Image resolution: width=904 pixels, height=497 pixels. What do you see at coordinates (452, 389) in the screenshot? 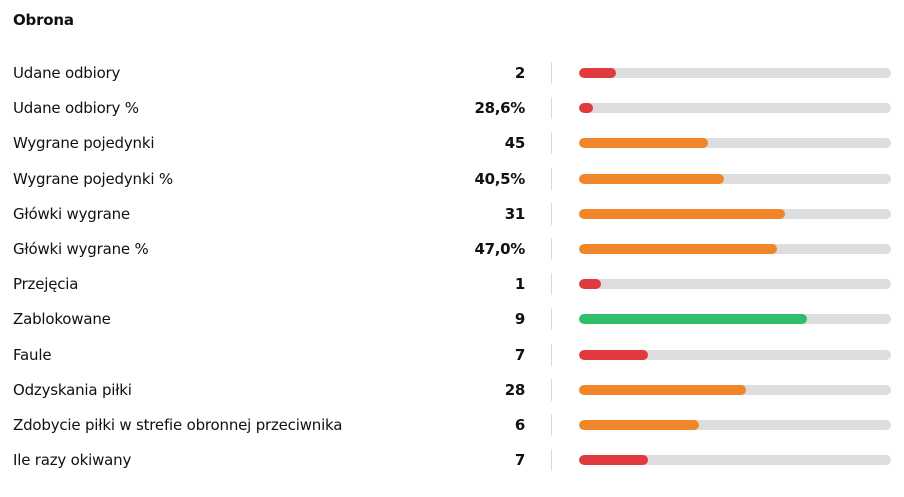
I see `stat-row: Odzyskania piłki 28` at bounding box center [452, 389].